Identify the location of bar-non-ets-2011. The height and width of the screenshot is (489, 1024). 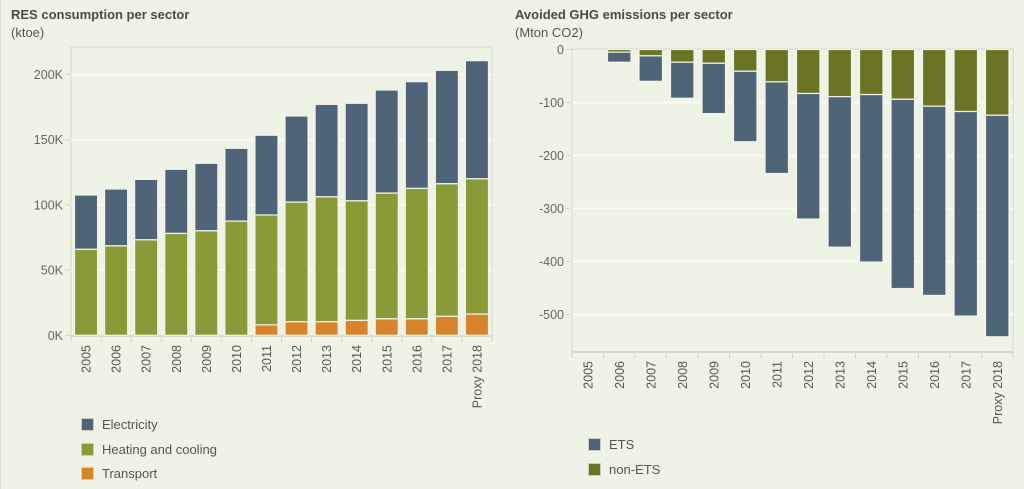
(777, 65).